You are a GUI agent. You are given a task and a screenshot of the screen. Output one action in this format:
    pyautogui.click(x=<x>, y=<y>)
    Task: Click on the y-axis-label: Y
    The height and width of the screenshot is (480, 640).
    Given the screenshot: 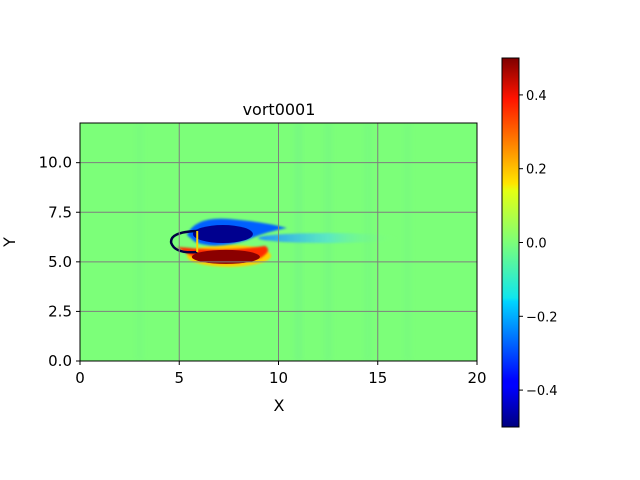 What is the action you would take?
    pyautogui.click(x=9, y=242)
    